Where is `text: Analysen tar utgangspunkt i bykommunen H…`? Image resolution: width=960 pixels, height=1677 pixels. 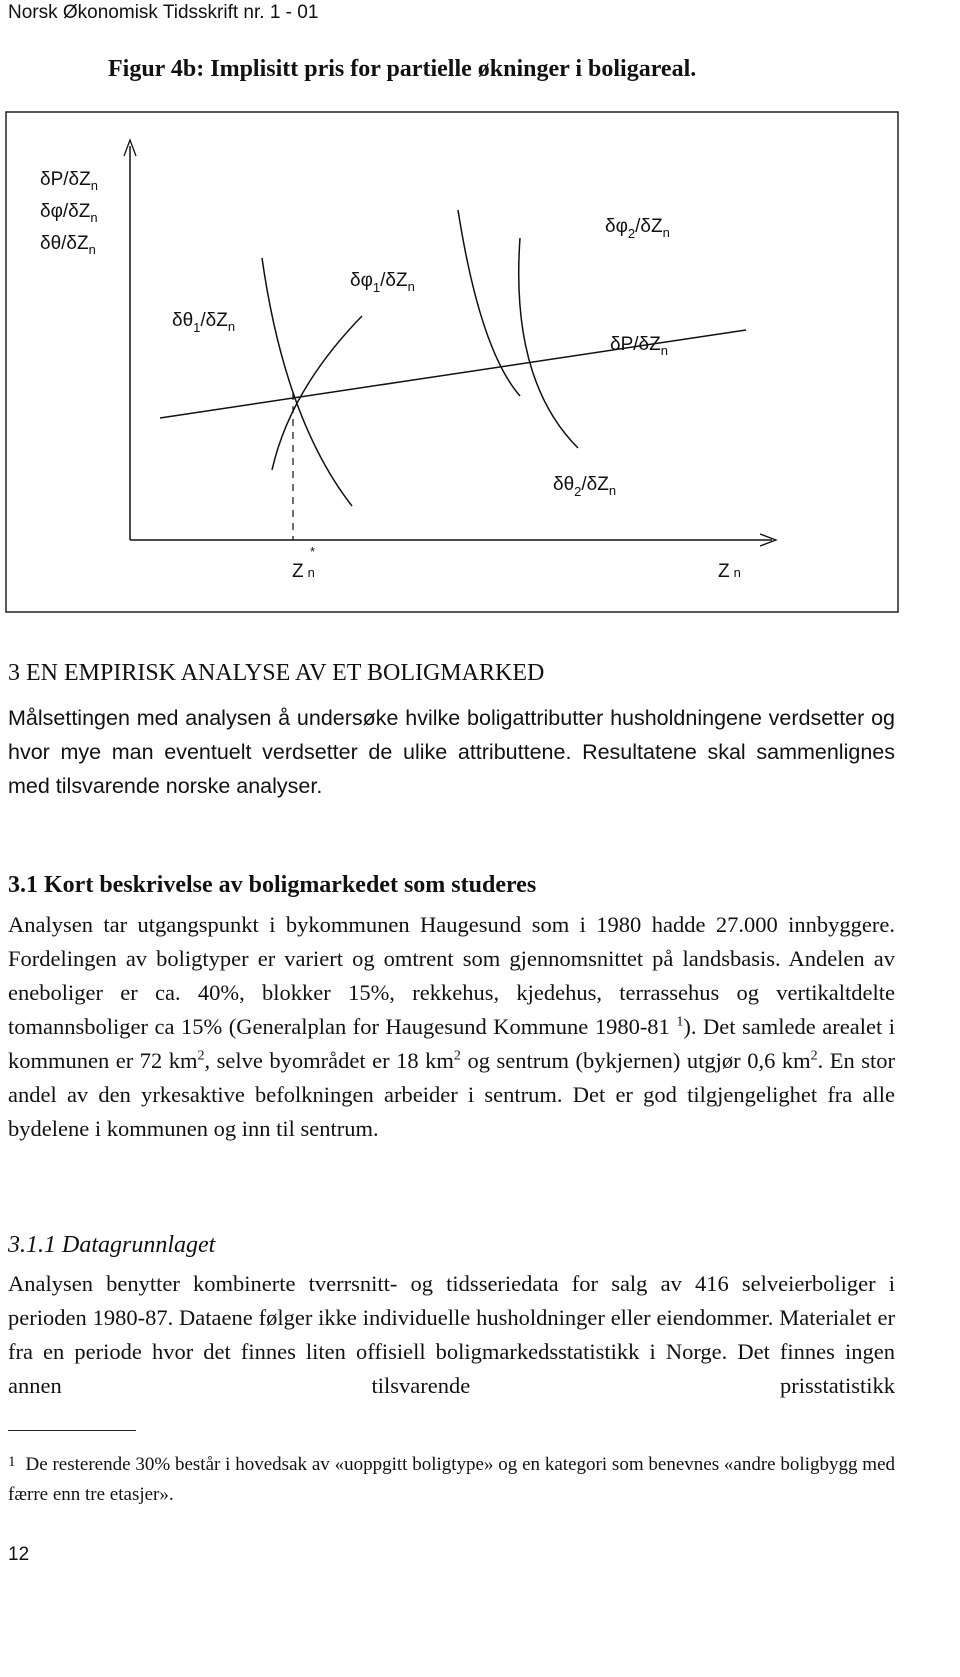
text: Analysen tar utgangspunkt i bykommunen H… is located at coordinates (451, 975).